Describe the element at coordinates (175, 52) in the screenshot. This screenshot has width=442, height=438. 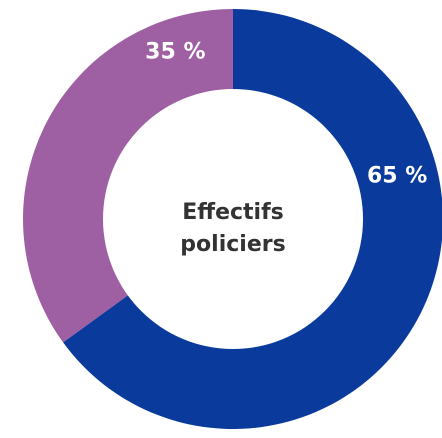
I see `slice-label-35: 35 %` at that location.